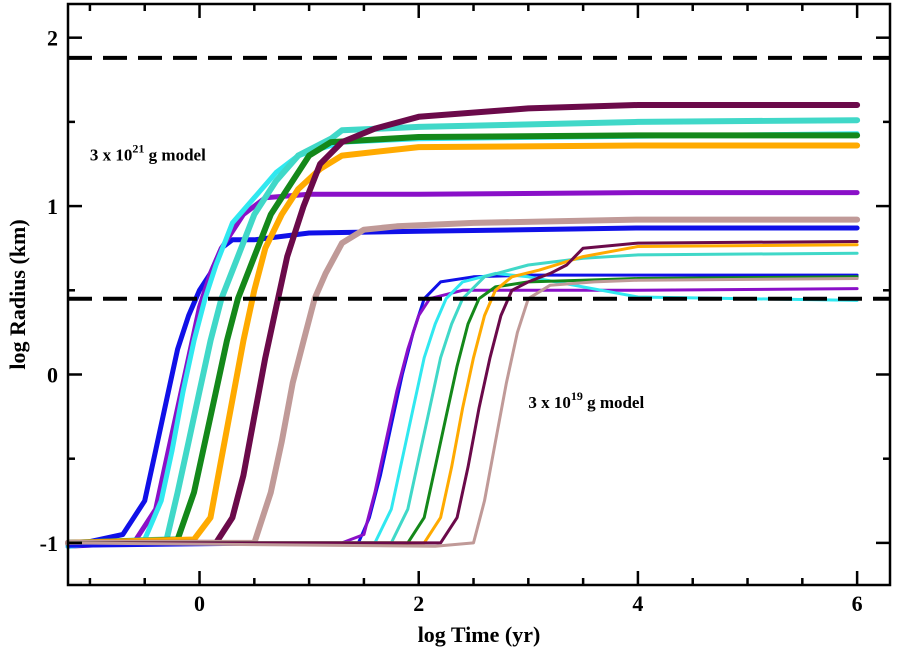  Describe the element at coordinates (199, 603) in the screenshot. I see `x-tick-label: 0` at that location.